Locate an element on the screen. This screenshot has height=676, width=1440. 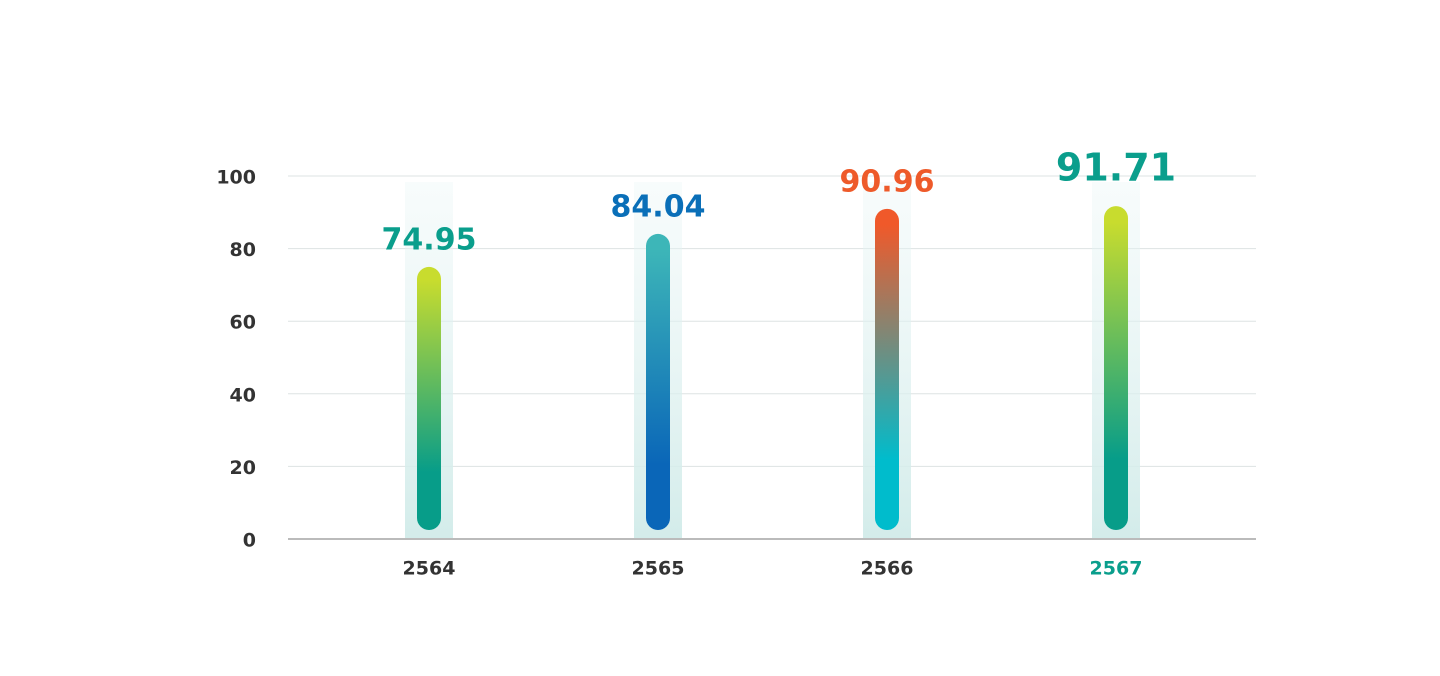
y-tick-label: 40 is located at coordinates (243, 395).